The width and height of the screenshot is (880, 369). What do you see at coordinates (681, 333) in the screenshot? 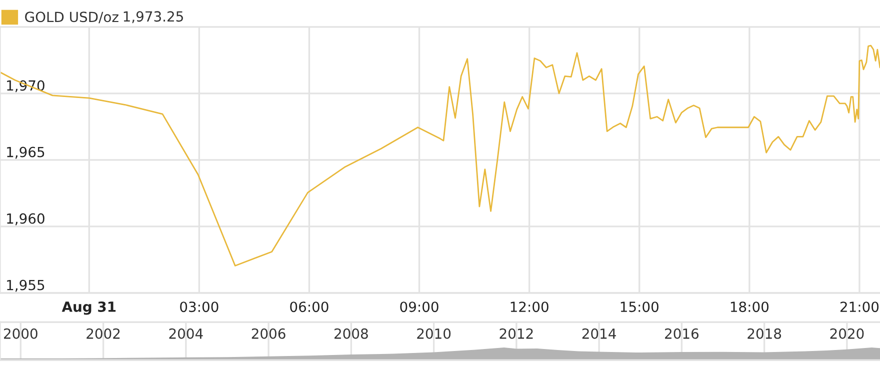
I see `x-tick-label: 2016` at bounding box center [681, 333].